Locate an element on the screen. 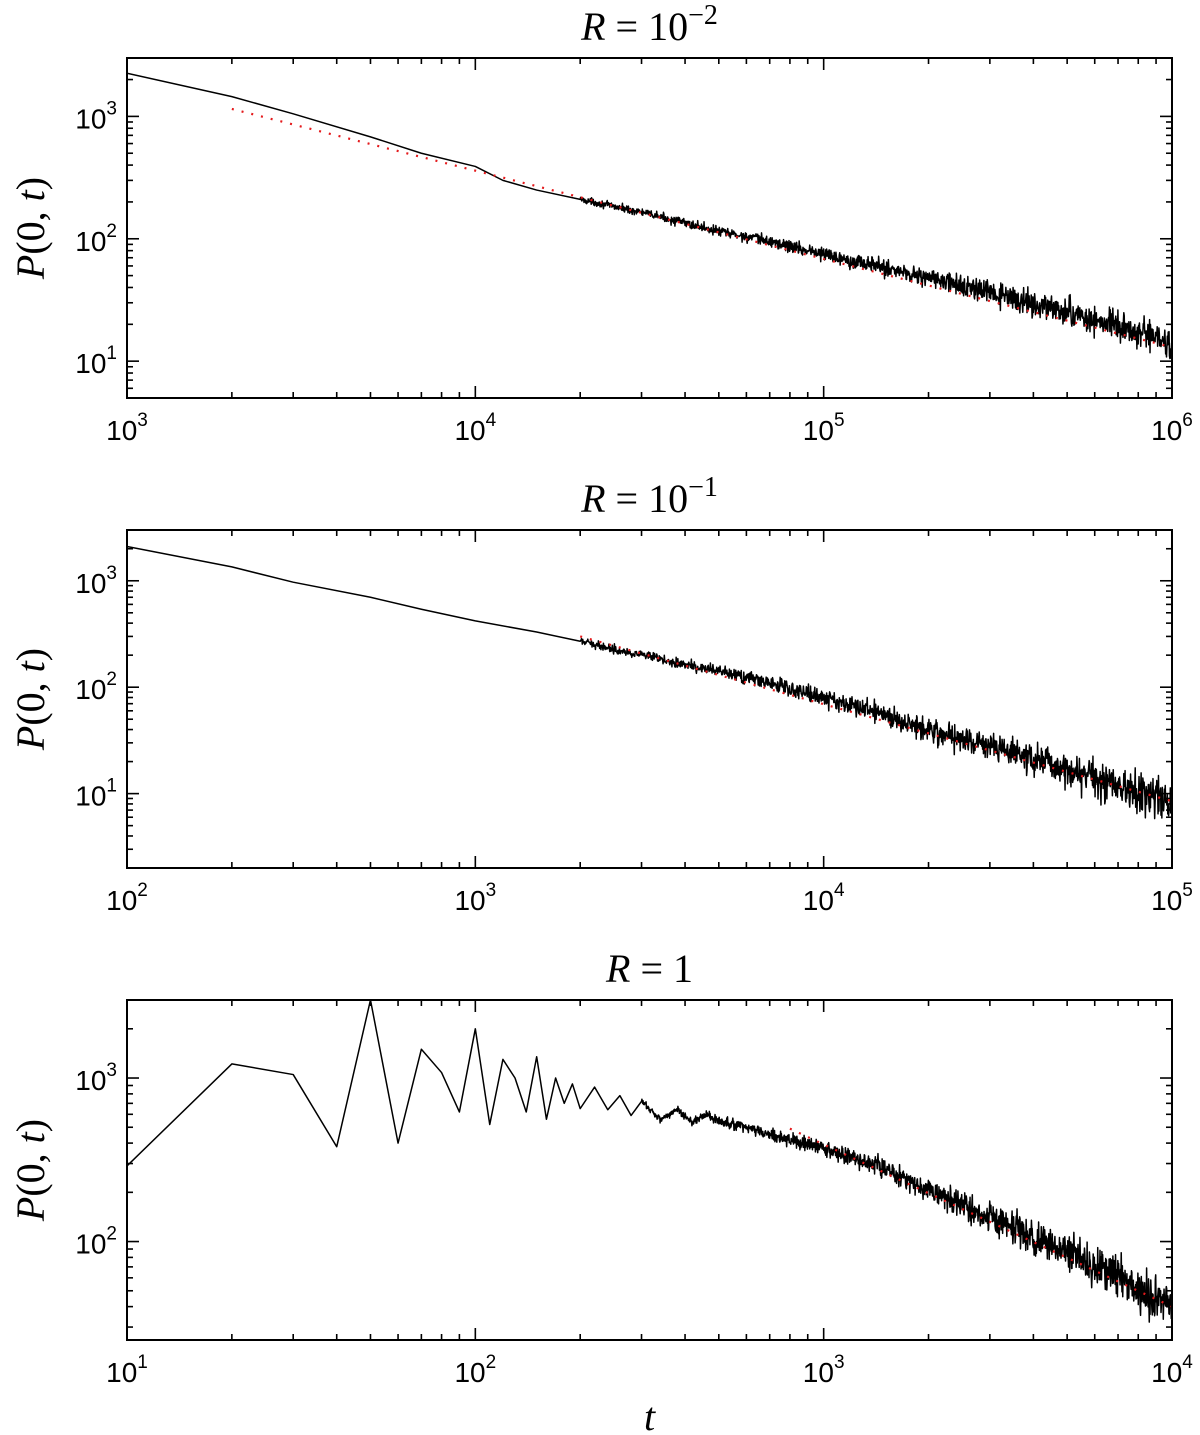 Image resolution: width=1200 pixels, height=1435 pixels. chart-title: R = 1 is located at coordinates (649, 968).